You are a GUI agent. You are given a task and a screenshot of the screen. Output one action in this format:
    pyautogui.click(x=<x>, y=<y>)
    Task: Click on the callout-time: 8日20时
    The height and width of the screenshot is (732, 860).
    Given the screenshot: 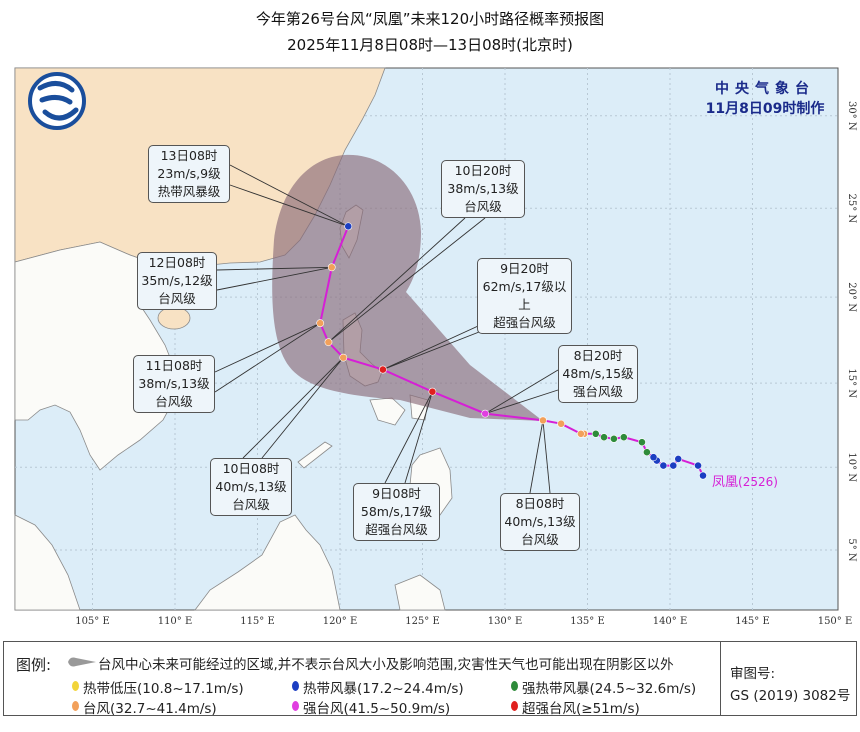 What is the action you would take?
    pyautogui.click(x=598, y=355)
    